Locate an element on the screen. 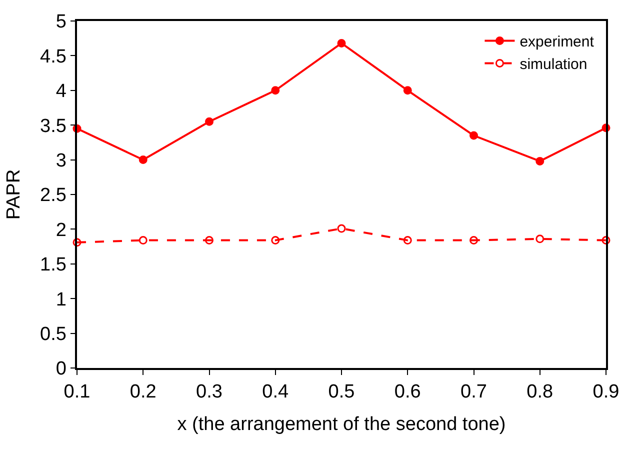 The image size is (631, 453). x-tick-label: 0.7 is located at coordinates (473, 392).